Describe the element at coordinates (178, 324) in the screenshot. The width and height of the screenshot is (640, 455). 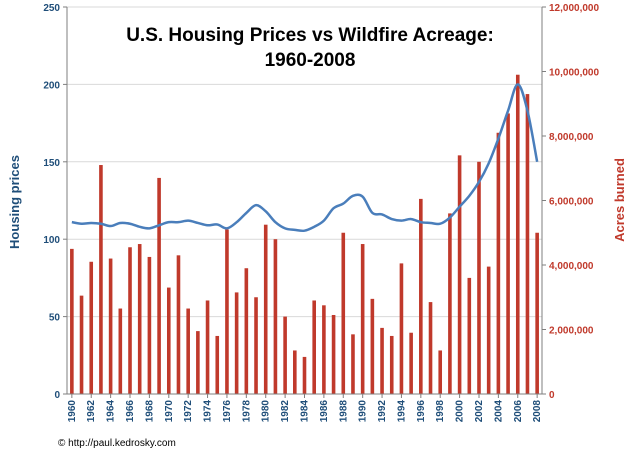
I see `bar-1971` at that location.